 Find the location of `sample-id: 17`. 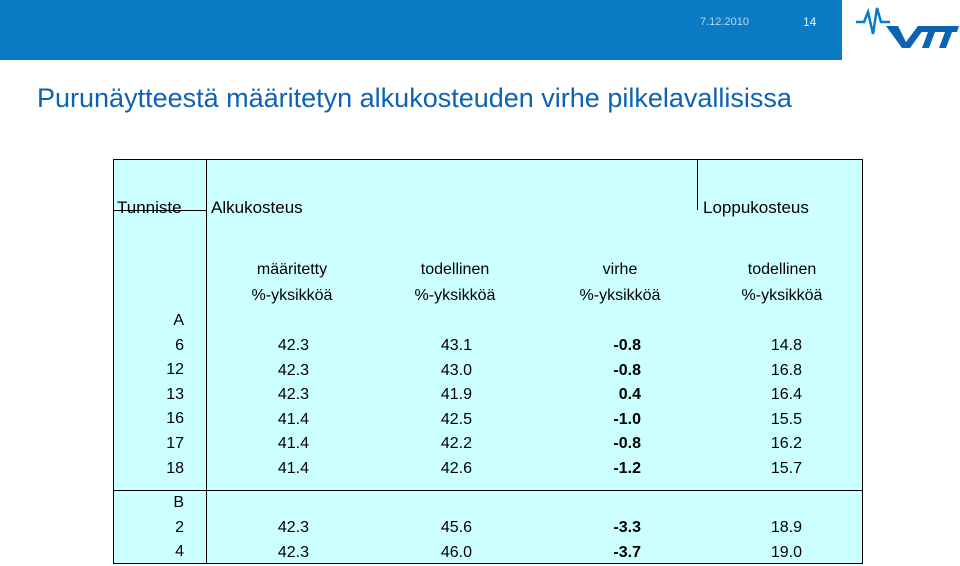

sample-id: 17 is located at coordinates (175, 443).